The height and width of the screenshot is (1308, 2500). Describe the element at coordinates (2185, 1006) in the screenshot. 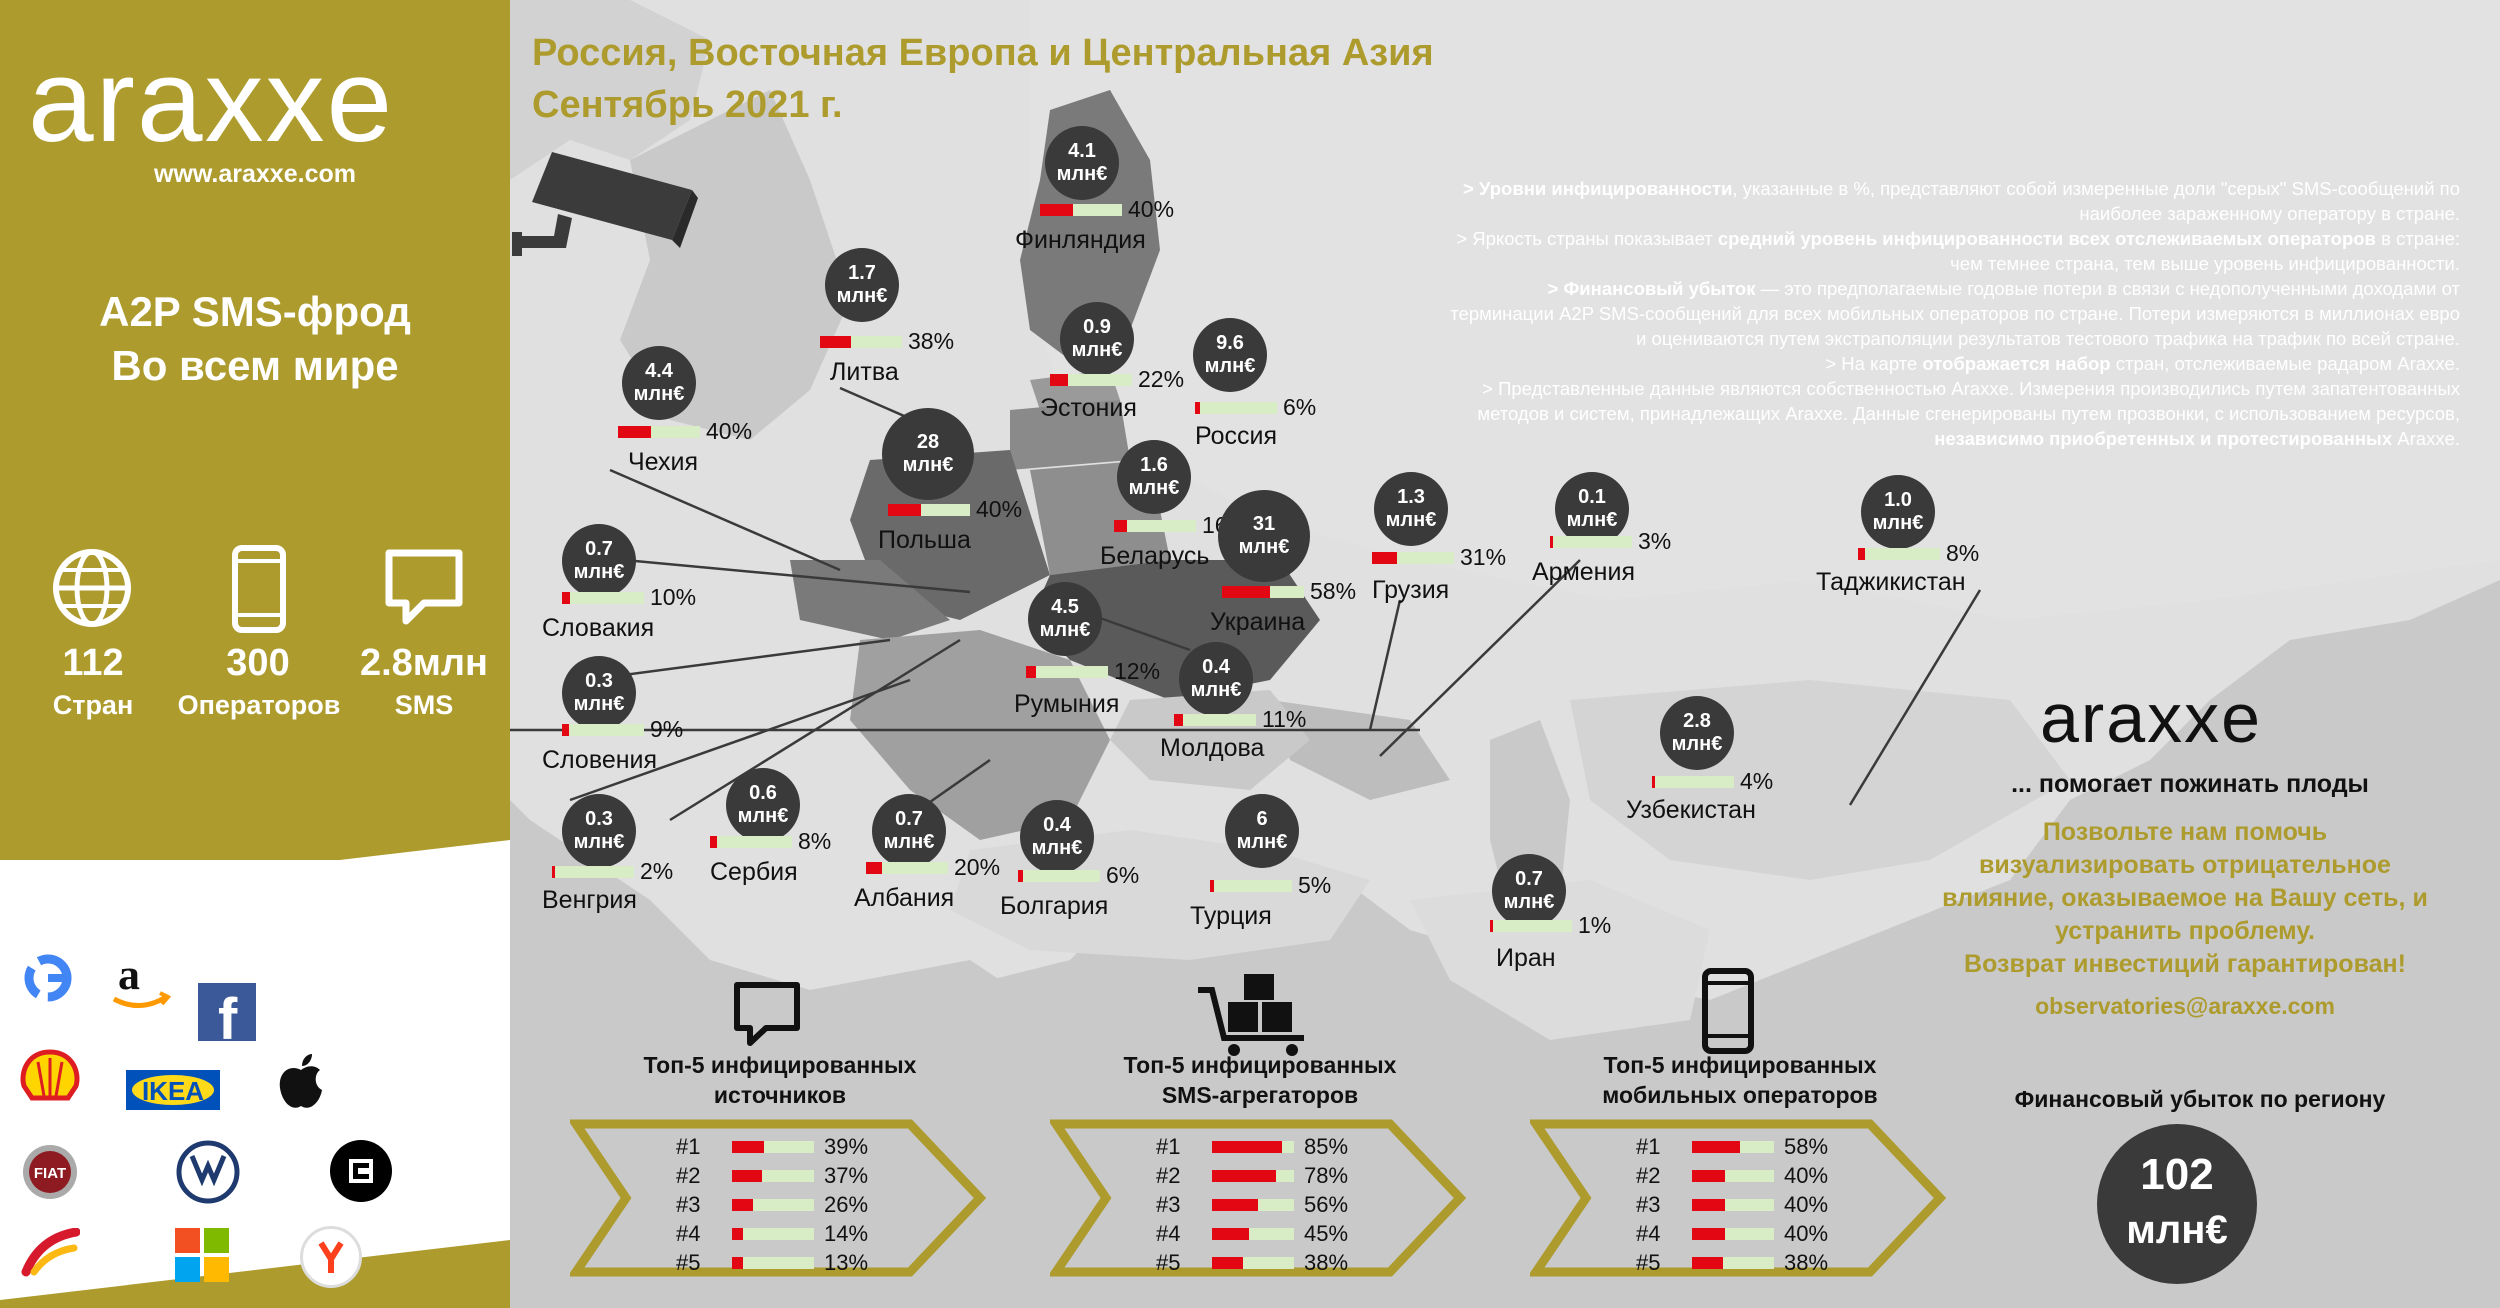

I see `contact-email-link: observatories@araxxe.com` at that location.